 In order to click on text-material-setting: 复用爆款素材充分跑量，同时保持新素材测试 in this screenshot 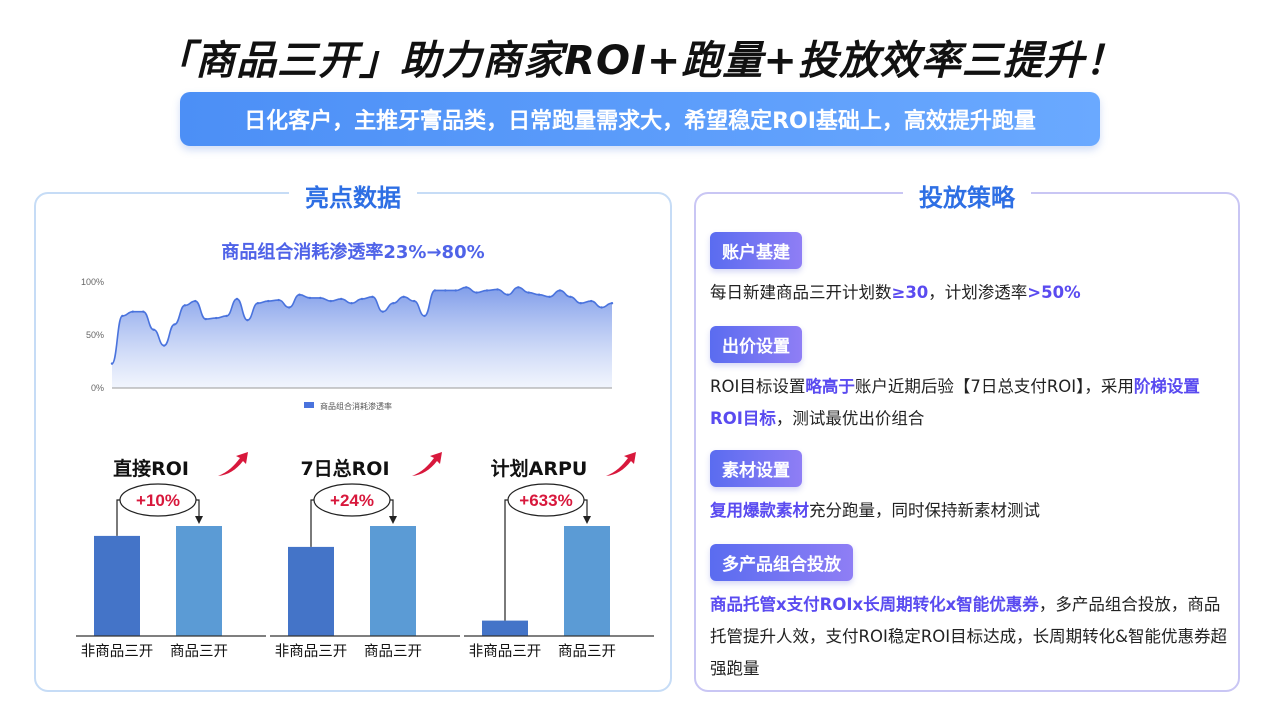, I will do `click(970, 511)`.